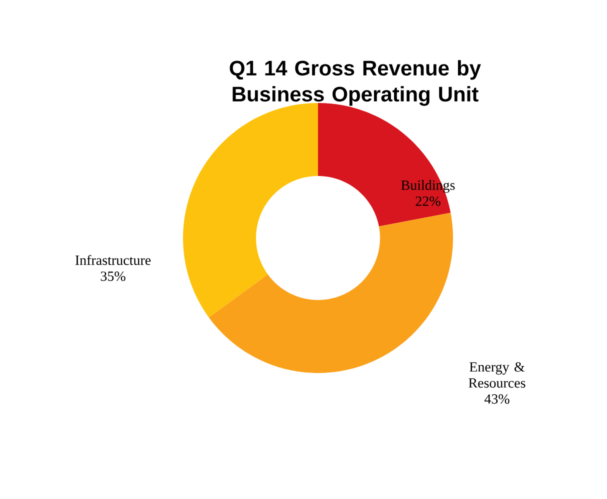 The image size is (607, 499). I want to click on data-label: 43%, so click(497, 399).